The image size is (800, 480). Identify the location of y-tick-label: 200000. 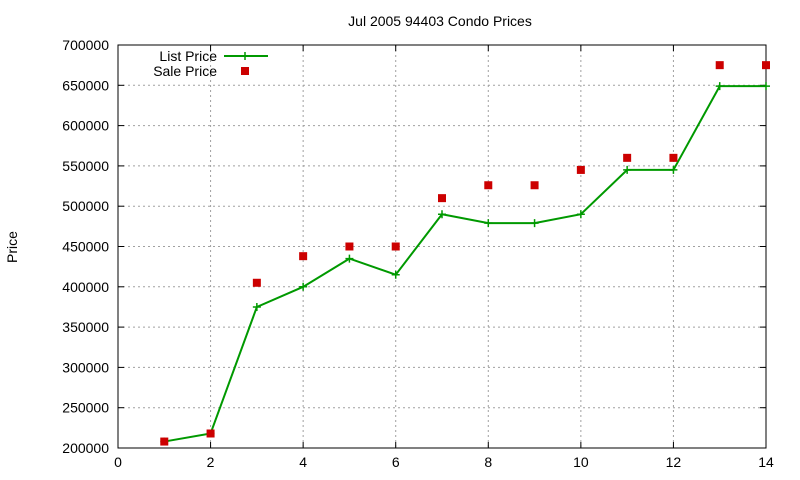
(85, 448).